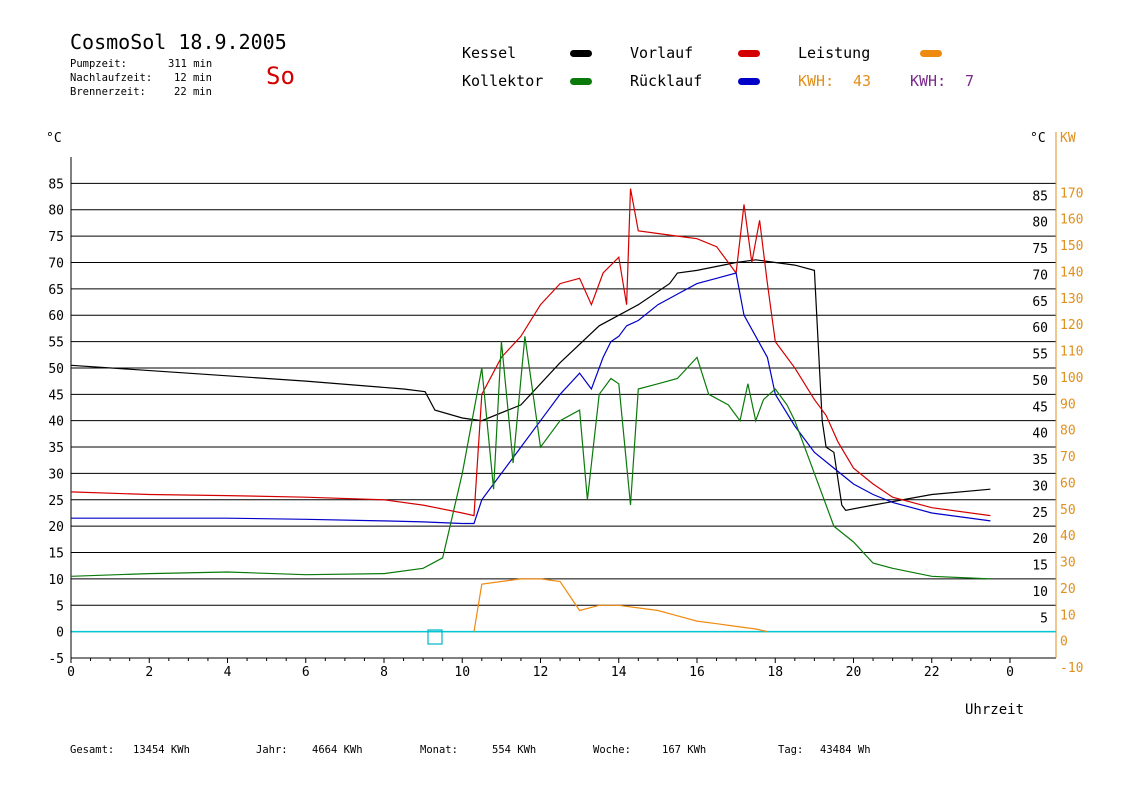 This screenshot has width=1148, height=812. What do you see at coordinates (862, 81) in the screenshot?
I see `kwh-solar-value: 43` at bounding box center [862, 81].